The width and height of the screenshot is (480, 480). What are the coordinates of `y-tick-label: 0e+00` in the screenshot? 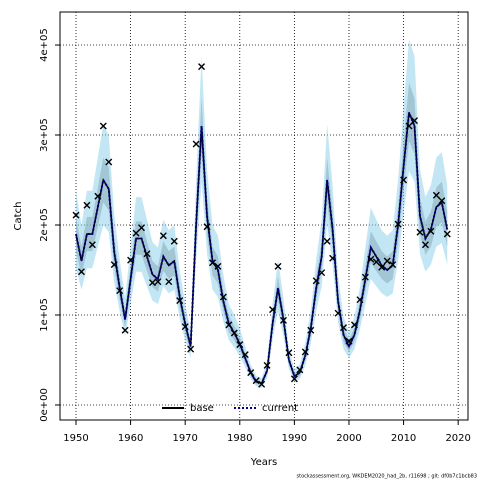 It's located at (44, 405).